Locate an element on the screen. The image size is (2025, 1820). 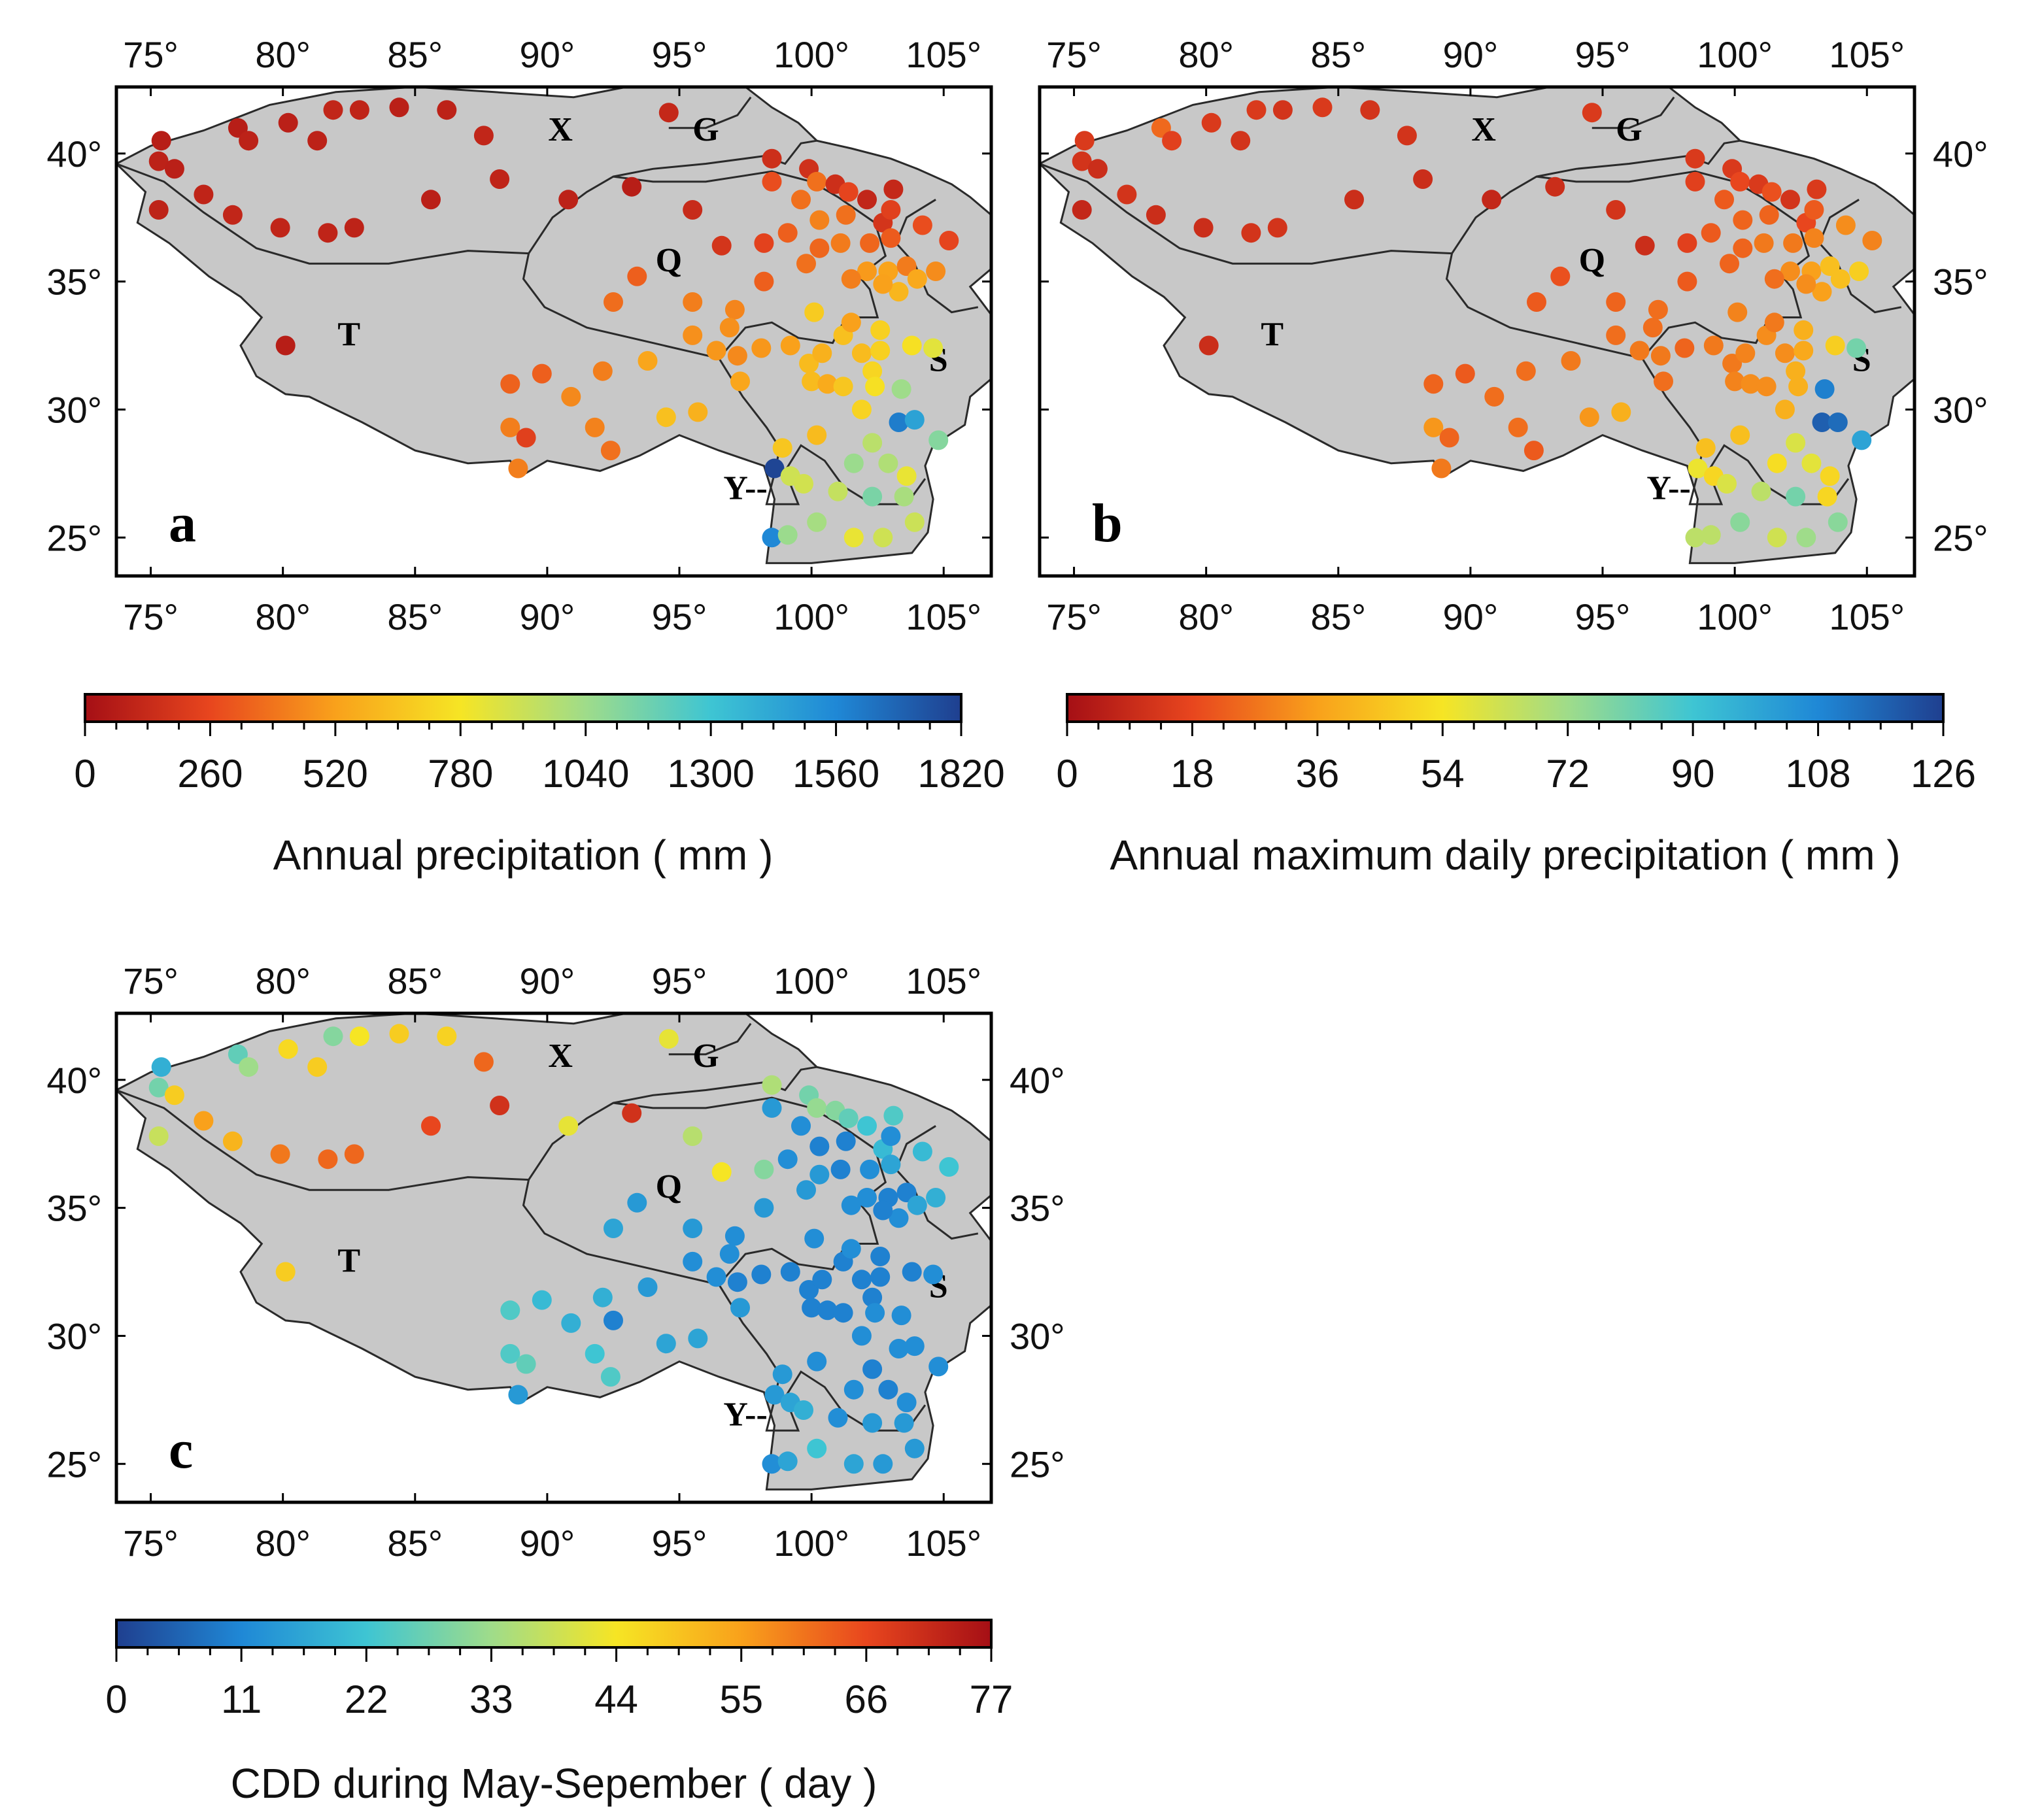
colorbar-tick-label: 55 is located at coordinates (741, 1699).